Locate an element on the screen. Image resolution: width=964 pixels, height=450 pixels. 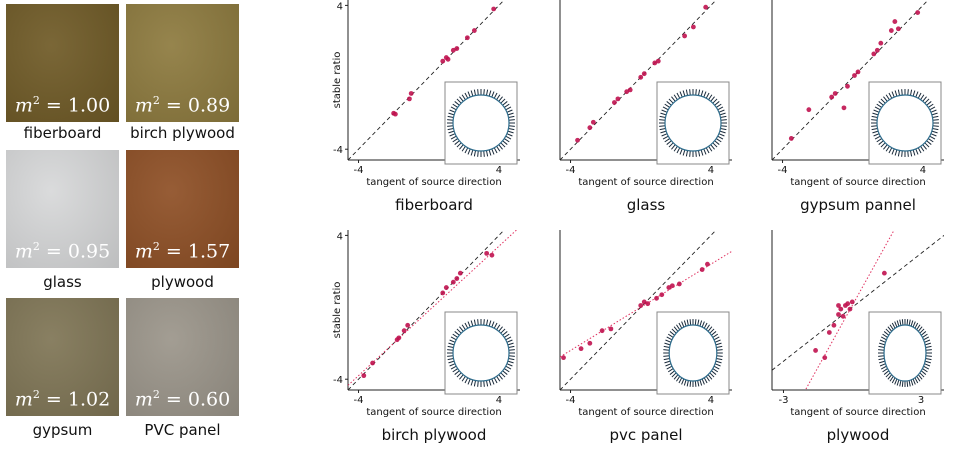
identity-line is located at coordinates (638, 310).